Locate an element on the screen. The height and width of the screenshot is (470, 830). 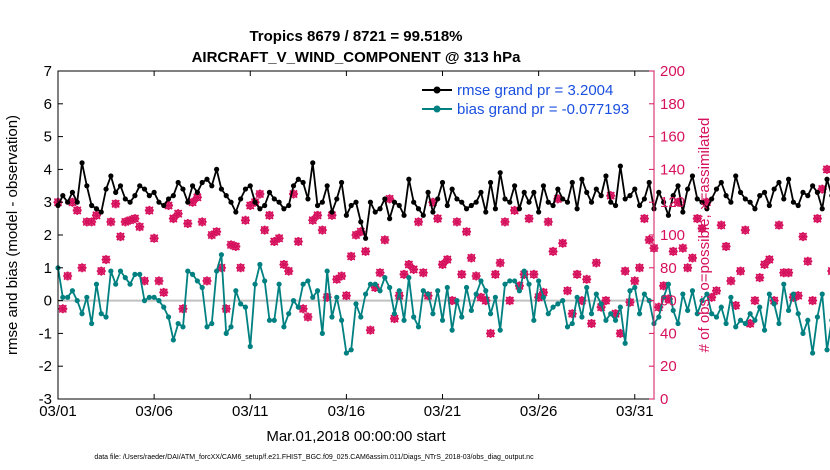
x-axis-label: Mar.01,2018 00:00:00 start is located at coordinates (356, 436).